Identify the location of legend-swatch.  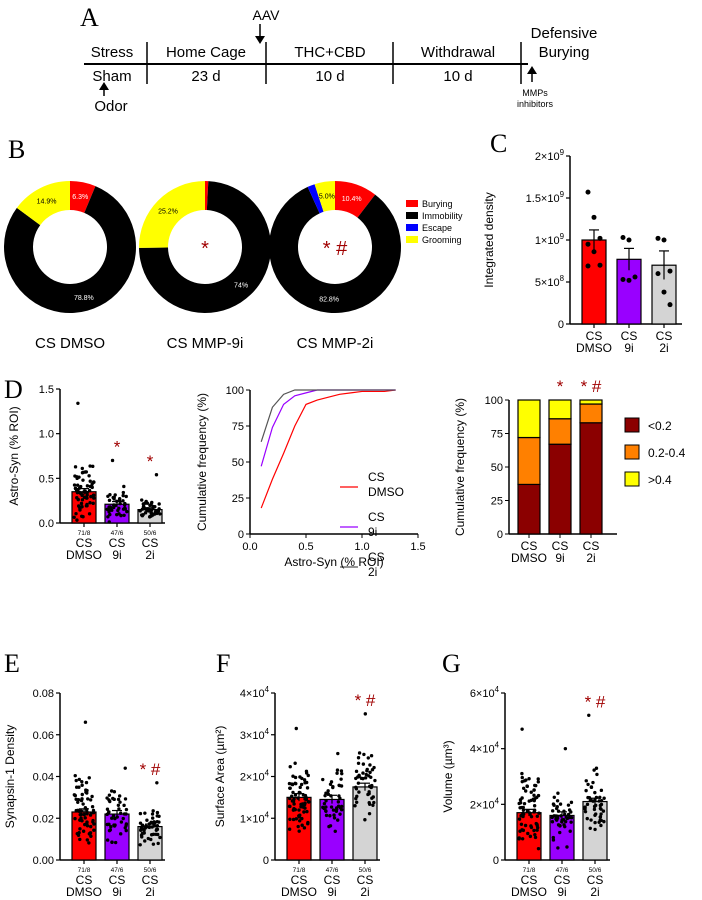
(632, 425).